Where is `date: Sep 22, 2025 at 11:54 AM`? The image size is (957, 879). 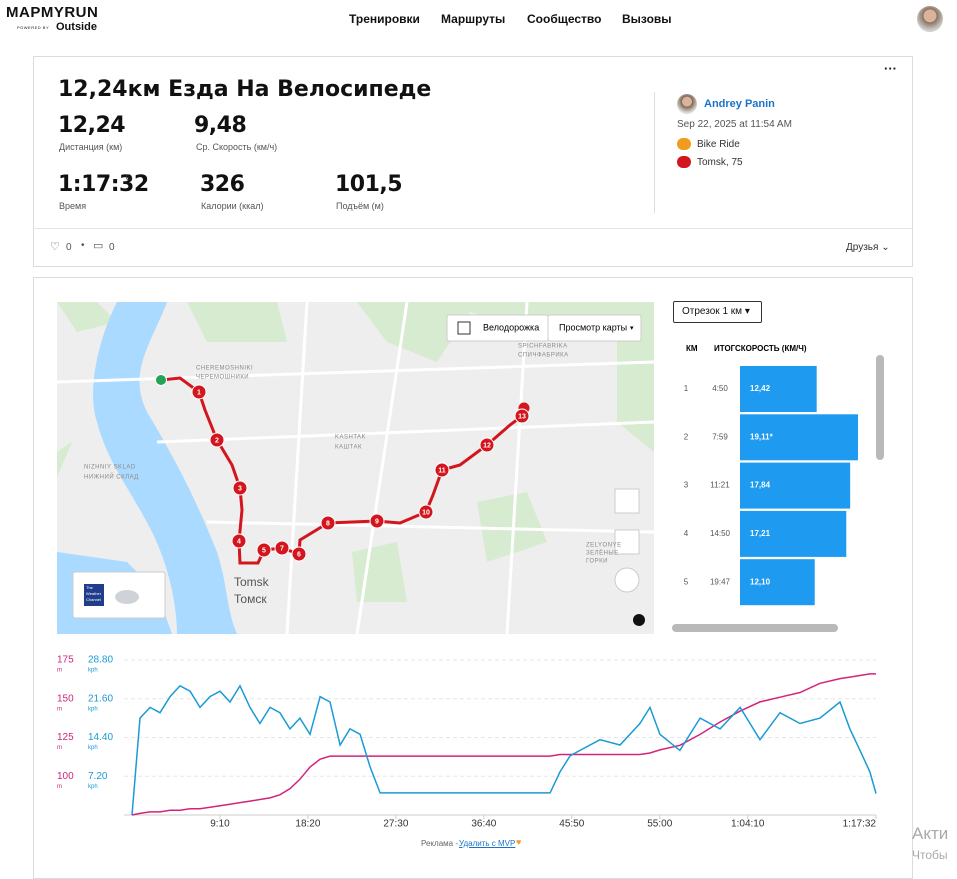 date: Sep 22, 2025 at 11:54 AM is located at coordinates (734, 124).